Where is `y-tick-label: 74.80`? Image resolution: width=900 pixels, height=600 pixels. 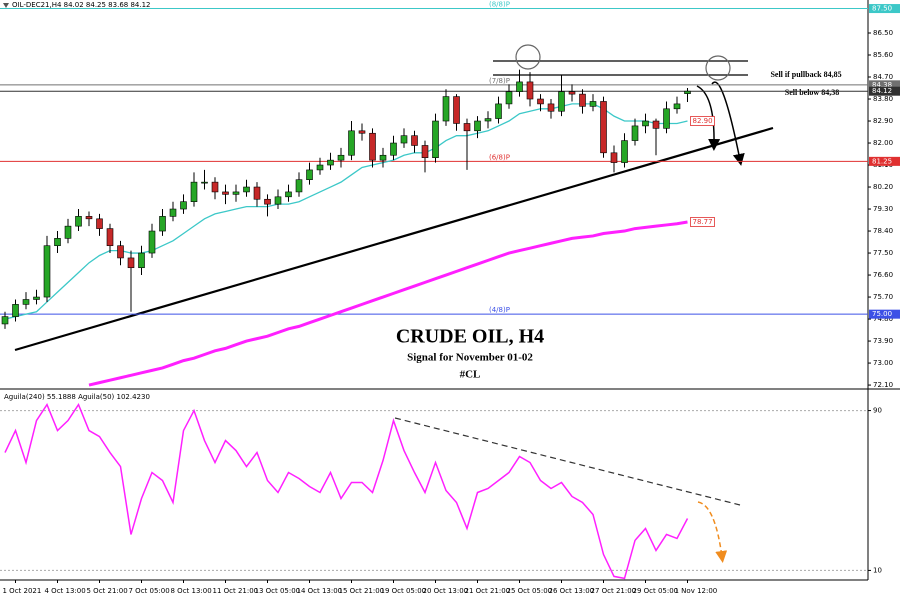
y-tick-label: 74.80 is located at coordinates (883, 319).